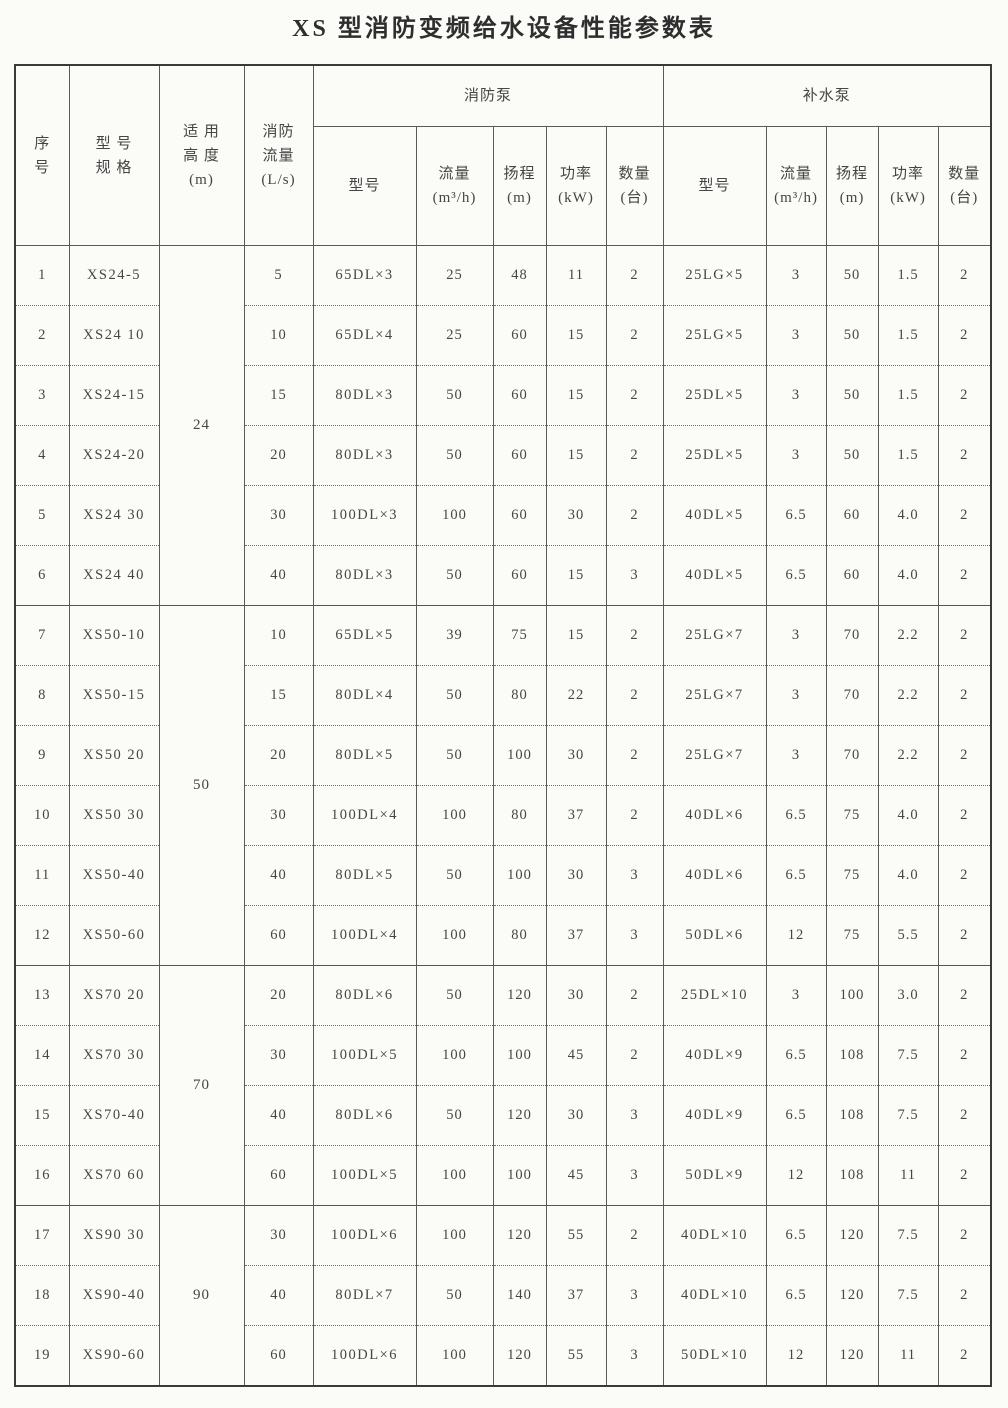 The image size is (1008, 1408). I want to click on supply-pump-flow-cell: 12, so click(796, 935).